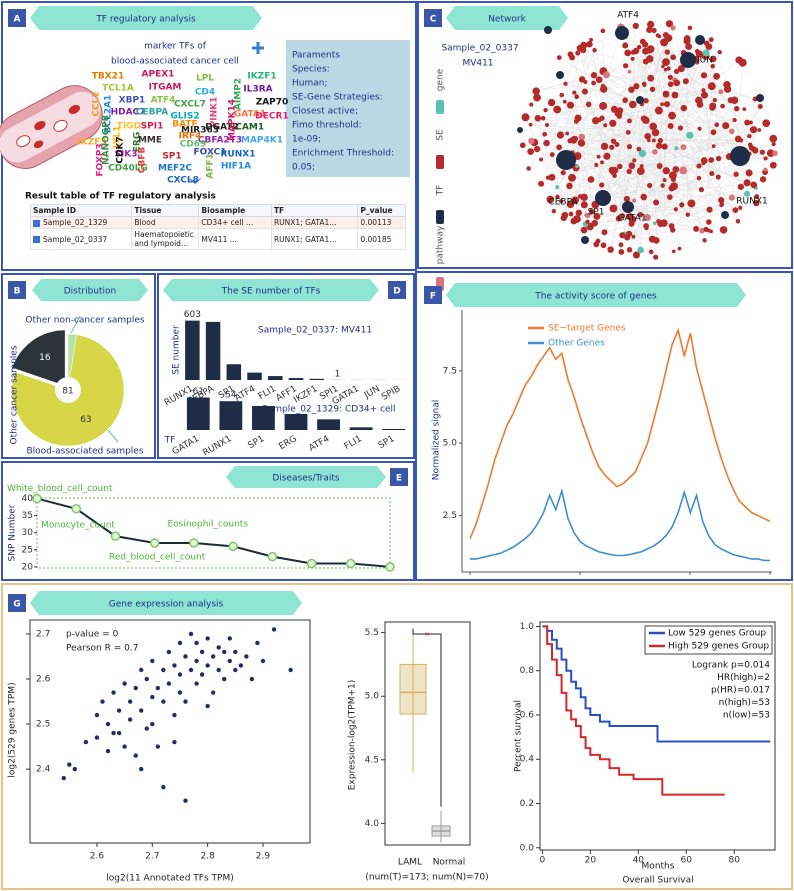 The height and width of the screenshot is (891, 794). Describe the element at coordinates (163, 101) in the screenshot. I see `tf-word: ATF4` at that location.